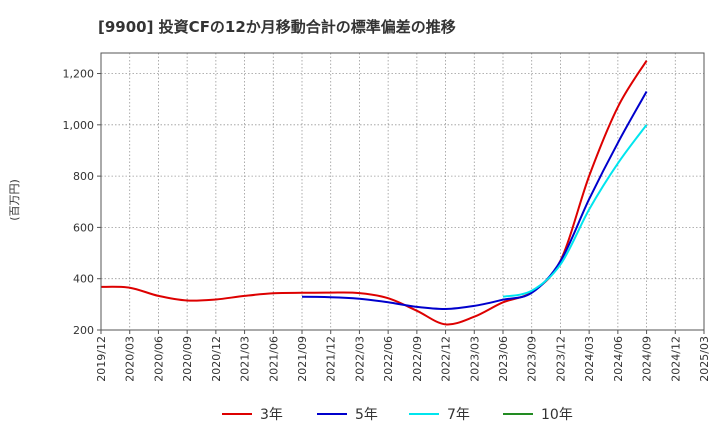 This screenshot has height=440, width=720. I want to click on x-tick-label: 2023/03, so click(474, 359).